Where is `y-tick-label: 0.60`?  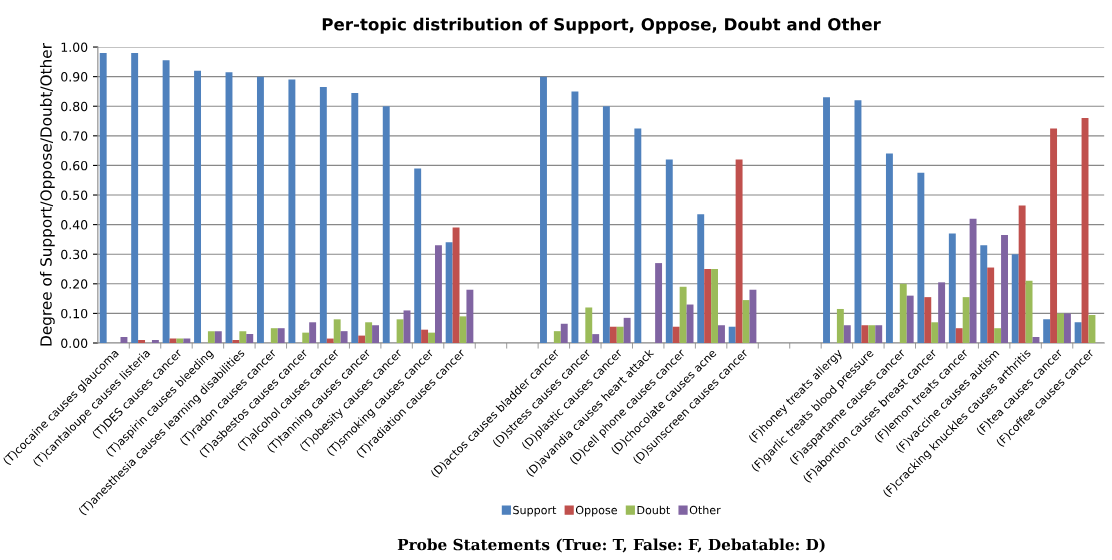 y-tick-label: 0.60 is located at coordinates (74, 165).